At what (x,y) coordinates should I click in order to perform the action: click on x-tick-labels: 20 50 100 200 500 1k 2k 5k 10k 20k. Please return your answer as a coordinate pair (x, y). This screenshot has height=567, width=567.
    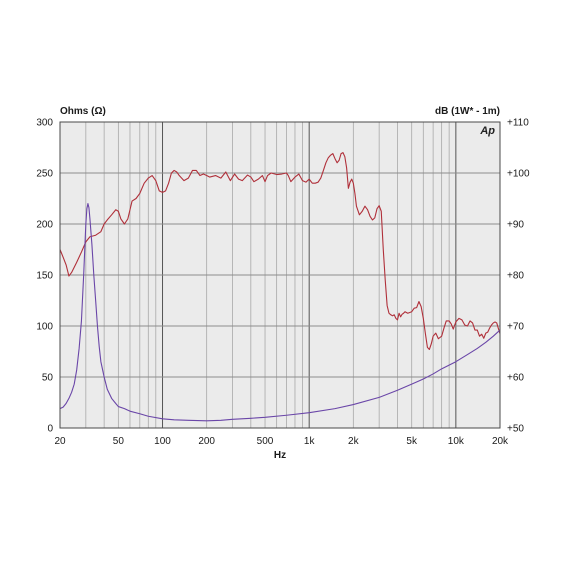
    Looking at the image, I should click on (281, 441).